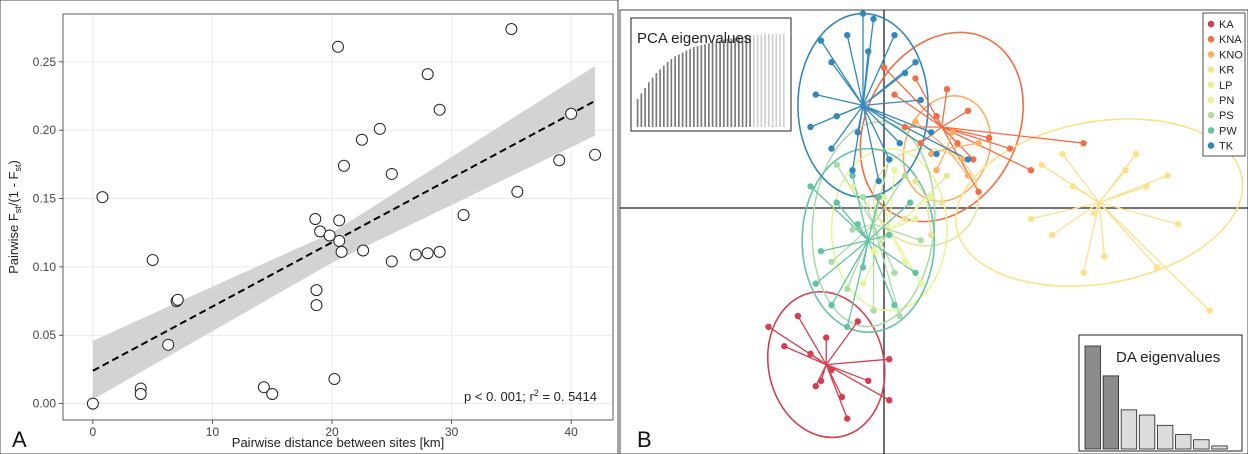 This screenshot has height=454, width=1248. Describe the element at coordinates (1230, 40) in the screenshot. I see `legend-label: KNA` at that location.